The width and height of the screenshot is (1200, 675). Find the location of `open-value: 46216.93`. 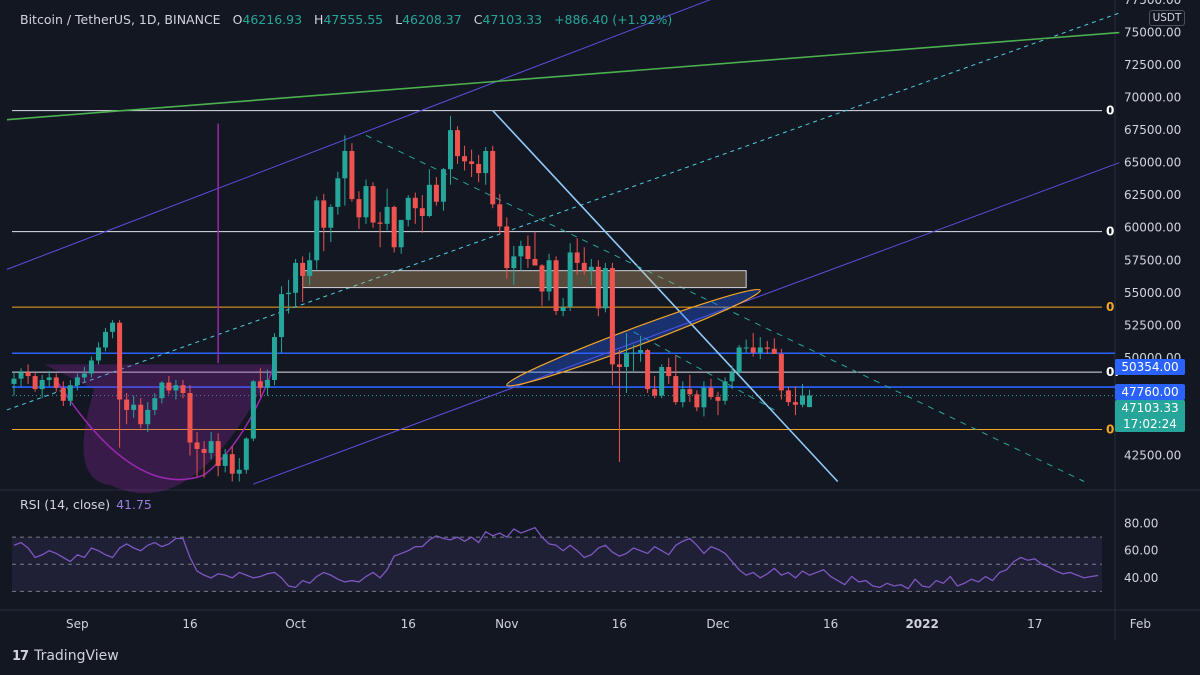

open-value: 46216.93 is located at coordinates (272, 19).